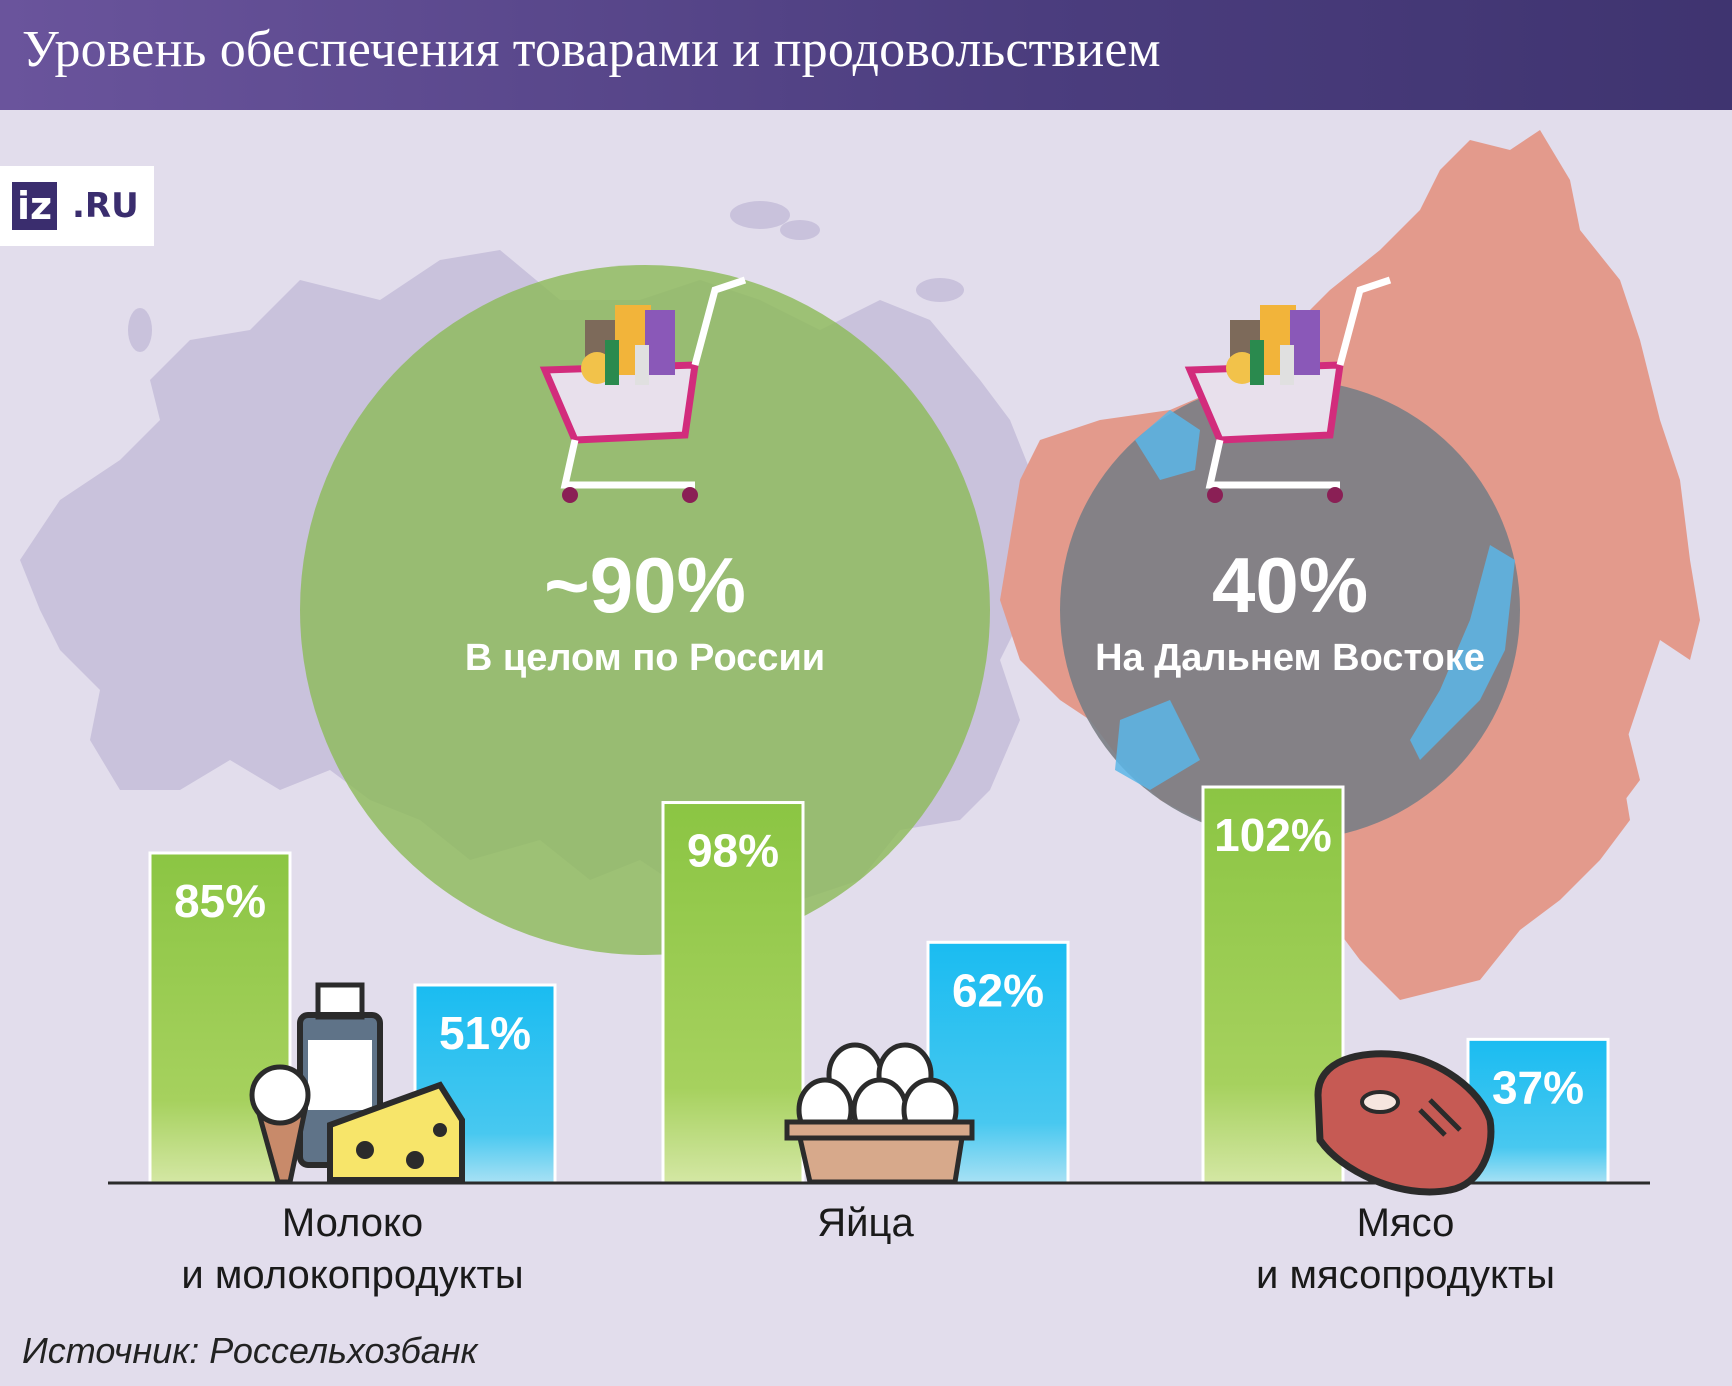 The image size is (1732, 1386). I want to click on map-kamchatka, so click(1580, 720).